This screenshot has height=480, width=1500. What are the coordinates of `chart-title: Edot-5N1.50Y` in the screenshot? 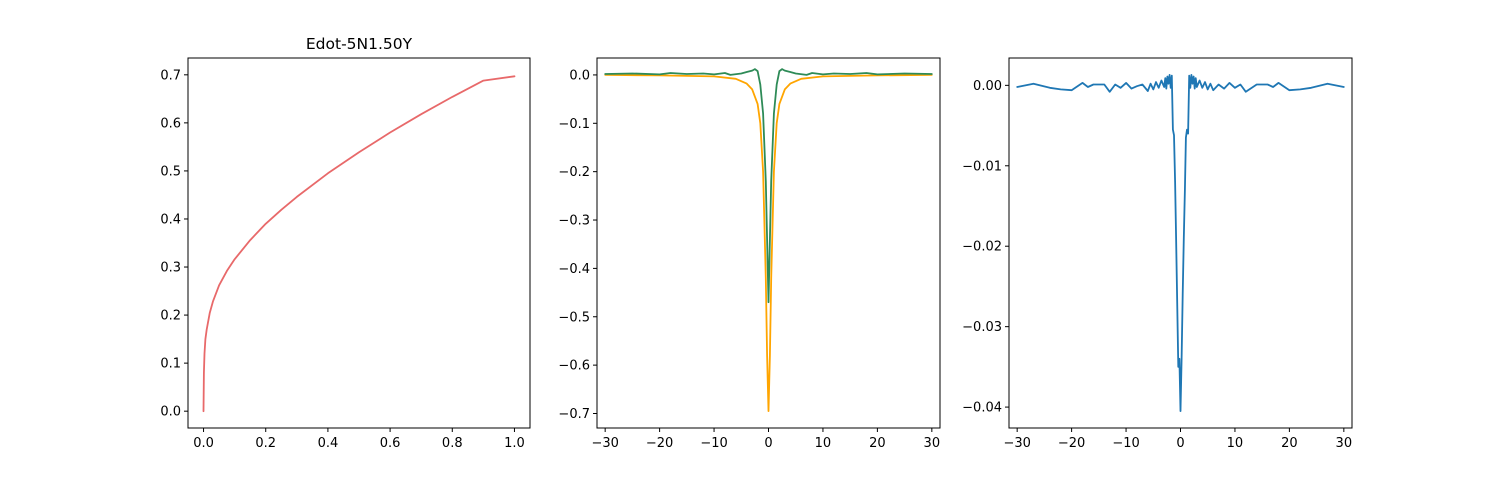 It's located at (359, 44).